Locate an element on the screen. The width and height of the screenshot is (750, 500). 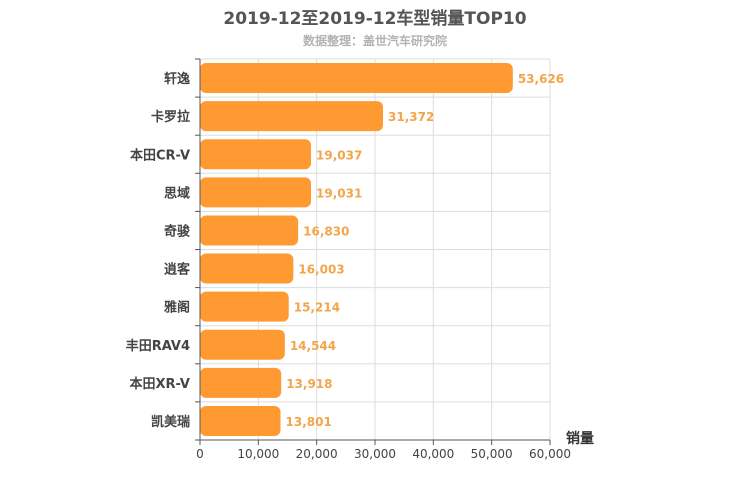
value-label: 19,031 is located at coordinates (339, 193).